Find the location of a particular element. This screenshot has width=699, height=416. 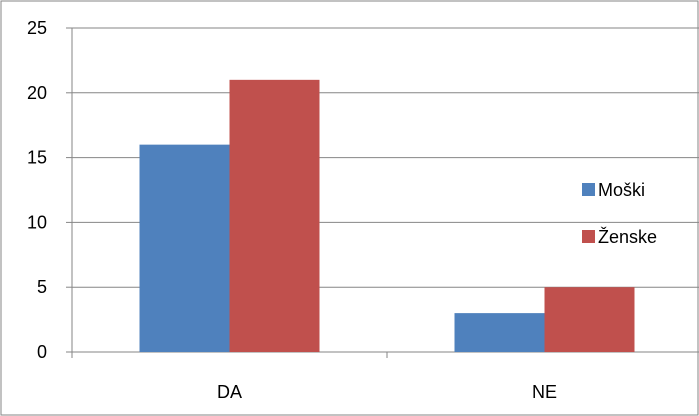

bar-ženske-da is located at coordinates (274, 215).